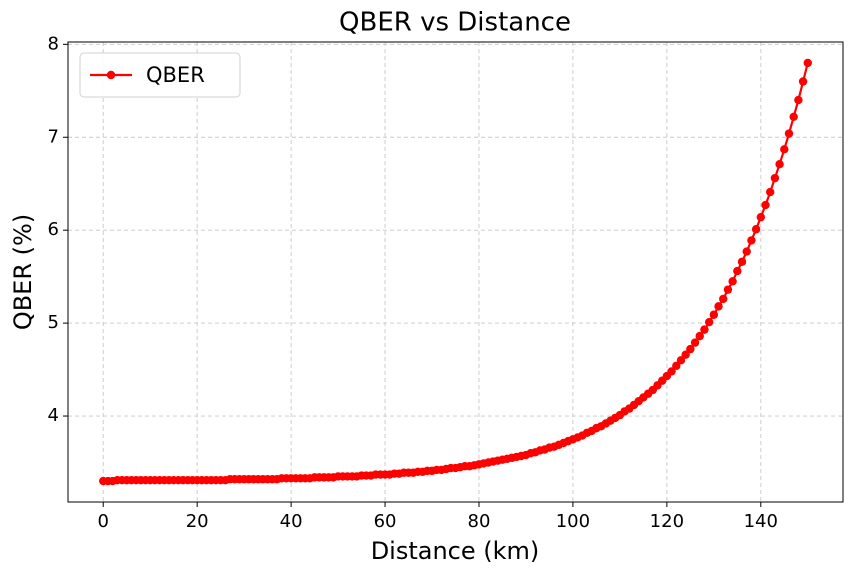 The image size is (852, 580). Describe the element at coordinates (103, 521) in the screenshot. I see `x-tick-label: 0` at that location.